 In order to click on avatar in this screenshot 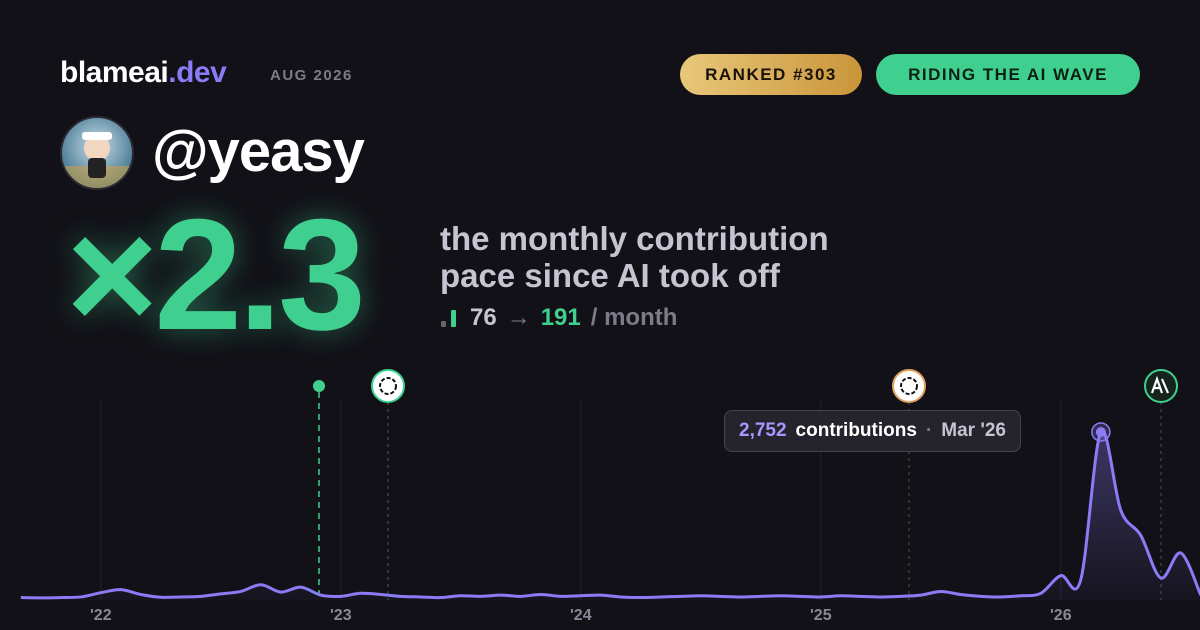, I will do `click(97, 153)`.